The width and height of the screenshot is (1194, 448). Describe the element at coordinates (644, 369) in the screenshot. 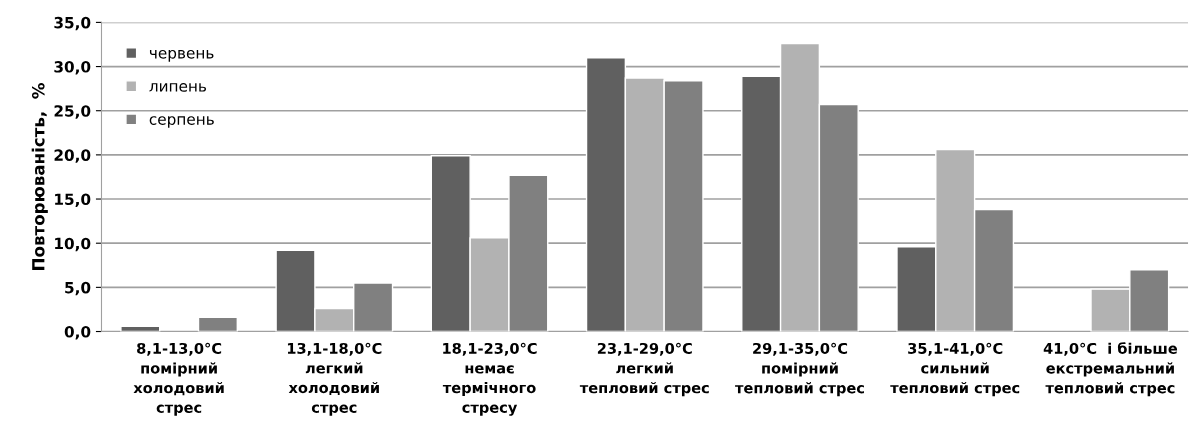

I see `x-tick-label: 23,1-29,0°C легкий тепловий стрес` at that location.